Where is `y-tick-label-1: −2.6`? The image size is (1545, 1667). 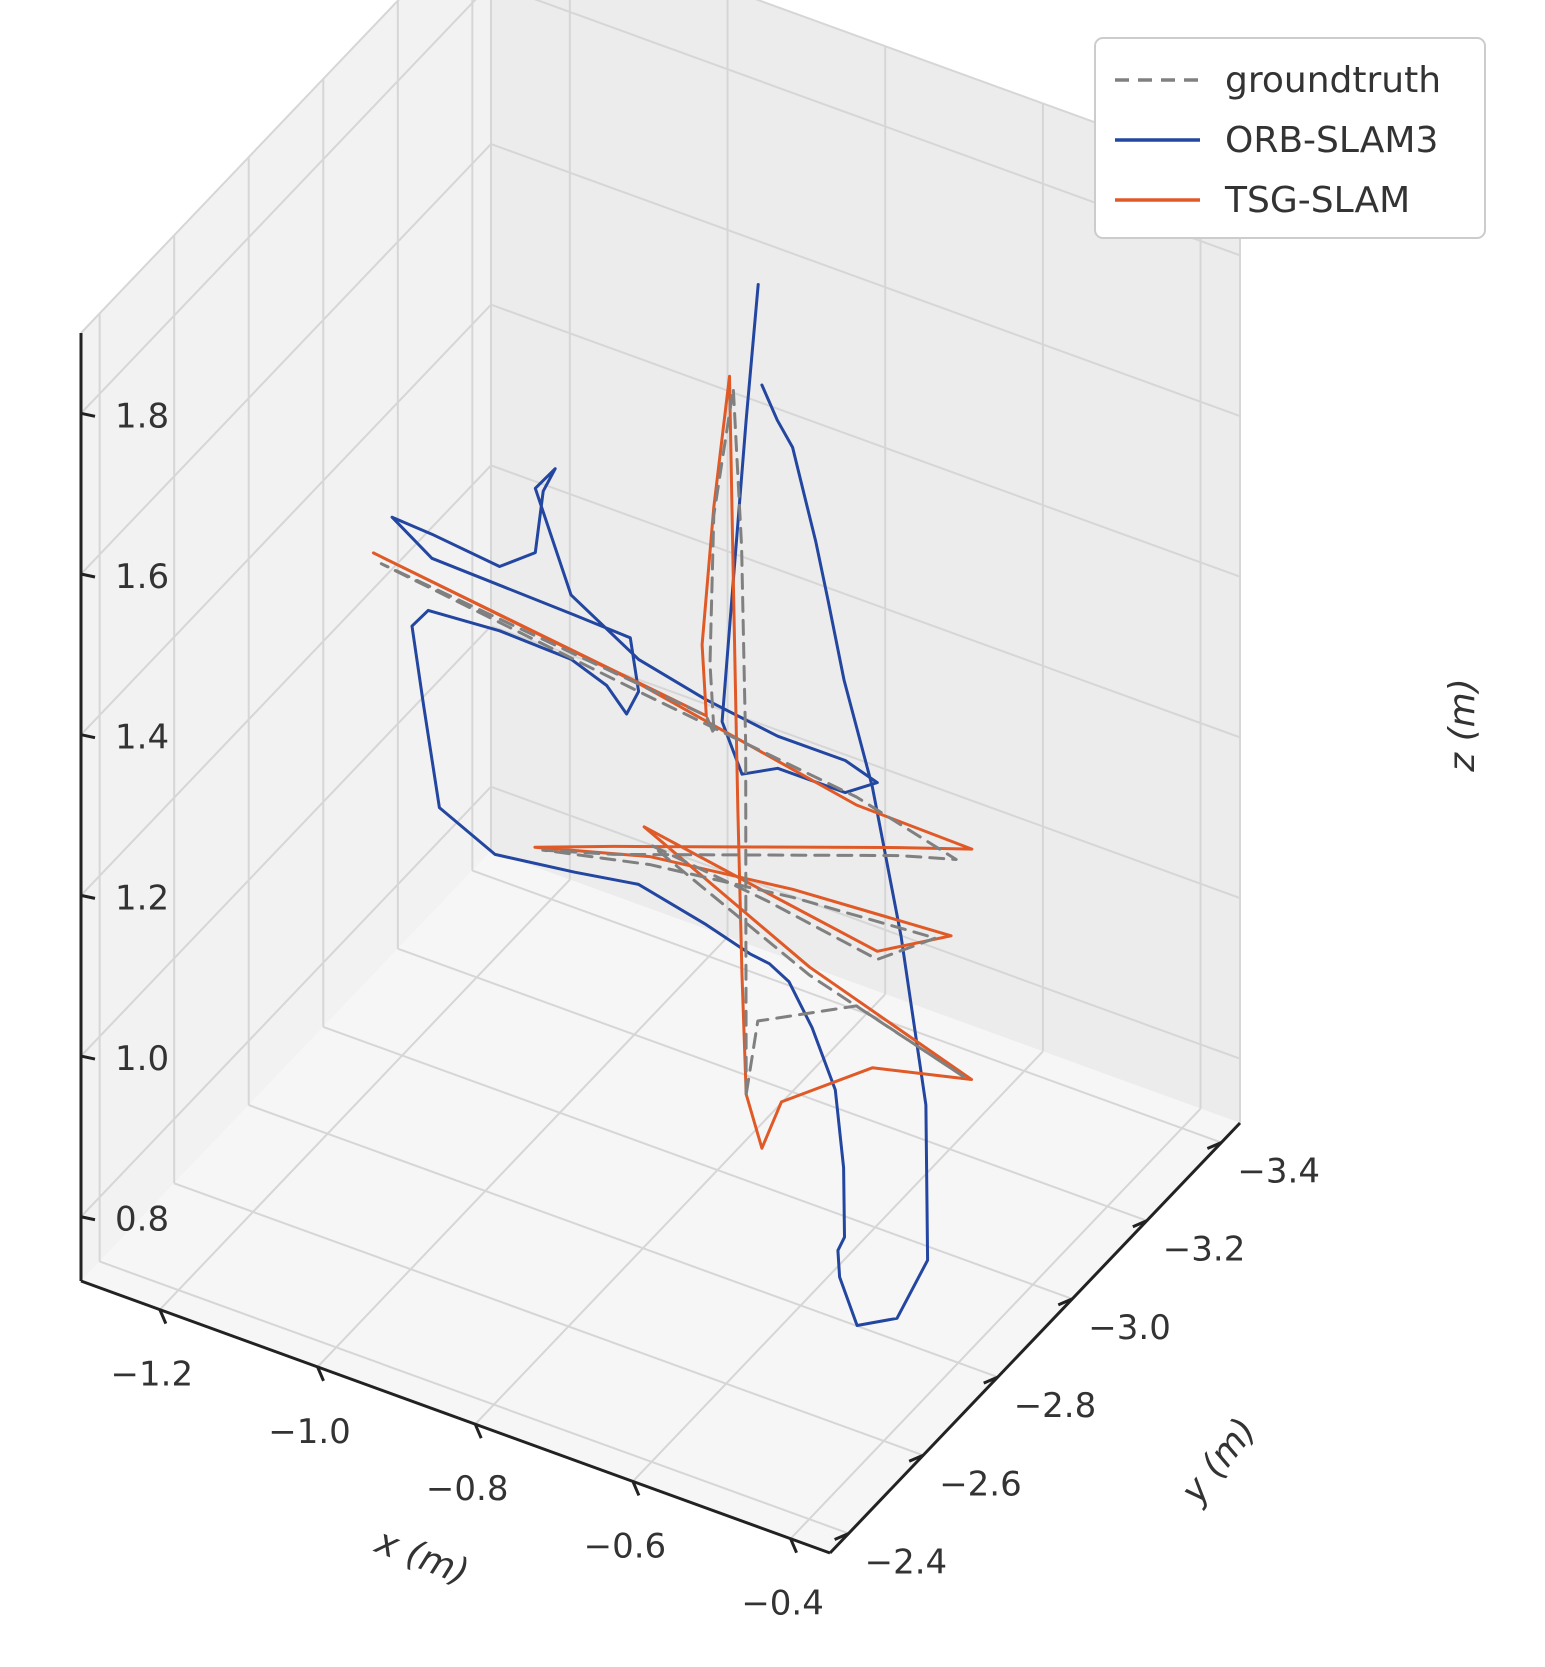 y-tick-label-1: −2.6 is located at coordinates (980, 1484).